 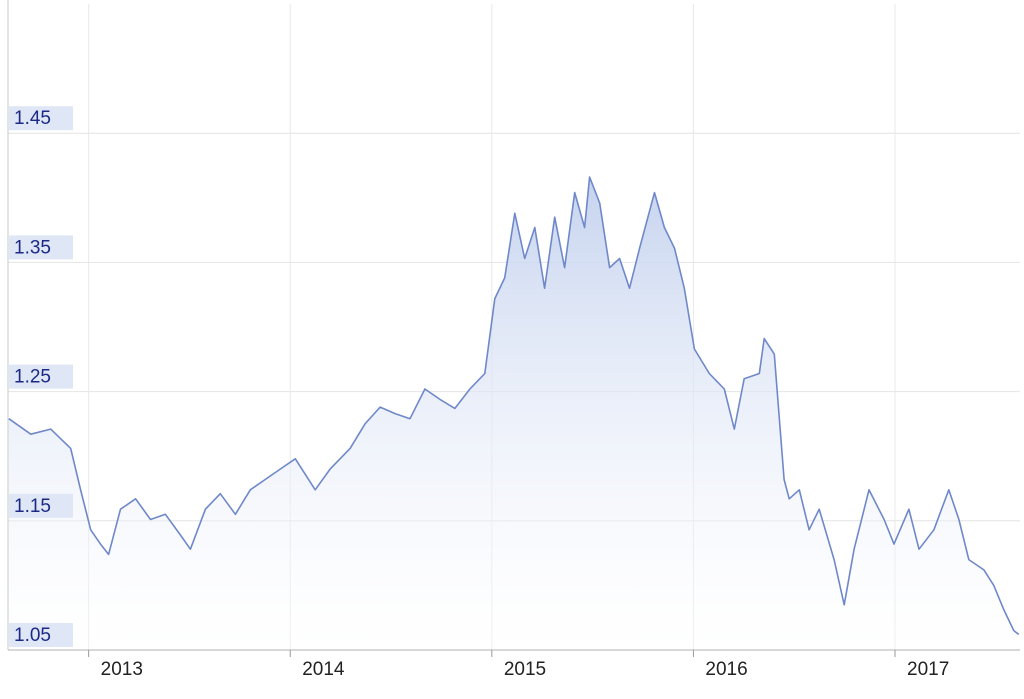 I want to click on y-tick-label: 1.05, so click(x=32, y=635).